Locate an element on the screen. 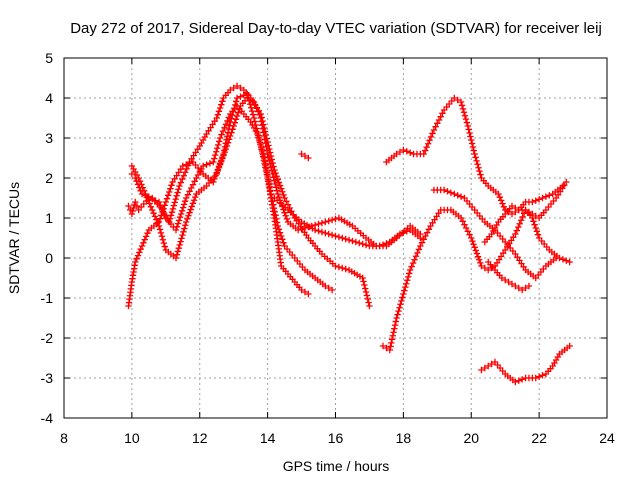  y-tick-label: 1 is located at coordinates (49, 218).